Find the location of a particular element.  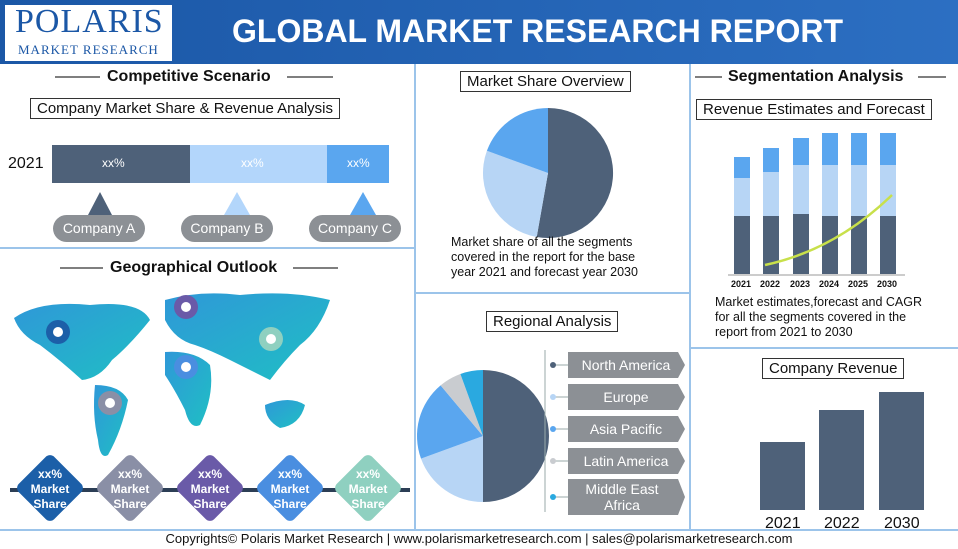

world-map is located at coordinates (172, 374).